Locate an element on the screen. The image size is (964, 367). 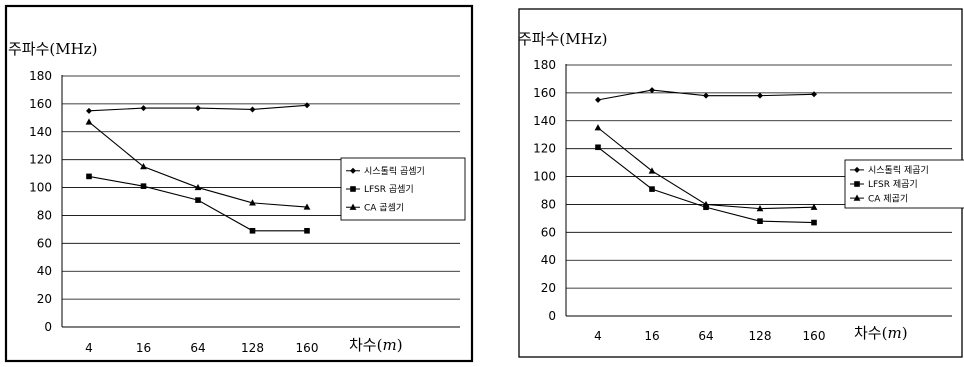
legend: 시스톨릭 제곱기 LFSR 제곱기 CA 제곱기 is located at coordinates (904, 184).